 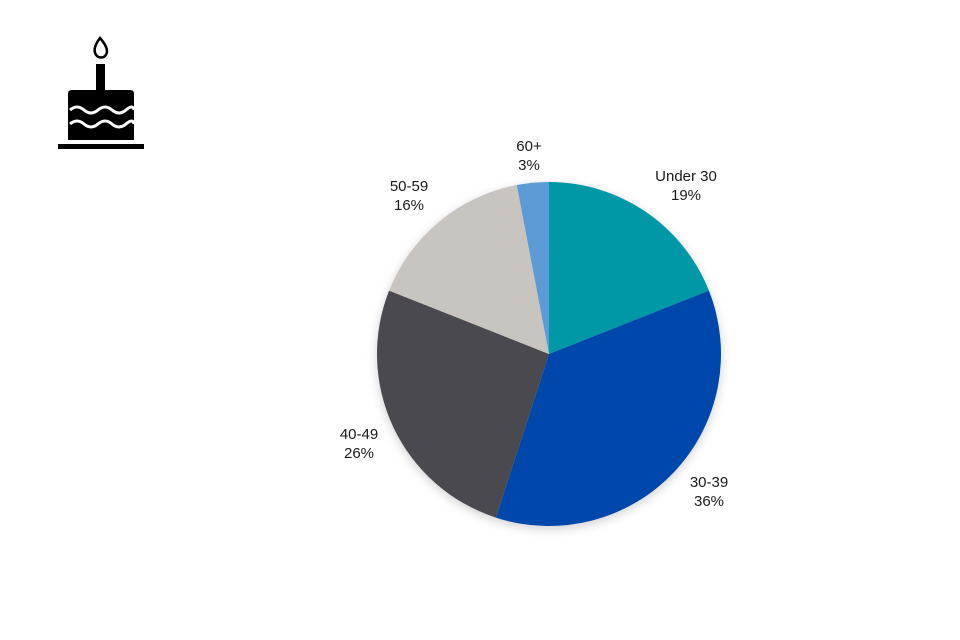 I want to click on slice-label: 50-59, so click(x=409, y=186).